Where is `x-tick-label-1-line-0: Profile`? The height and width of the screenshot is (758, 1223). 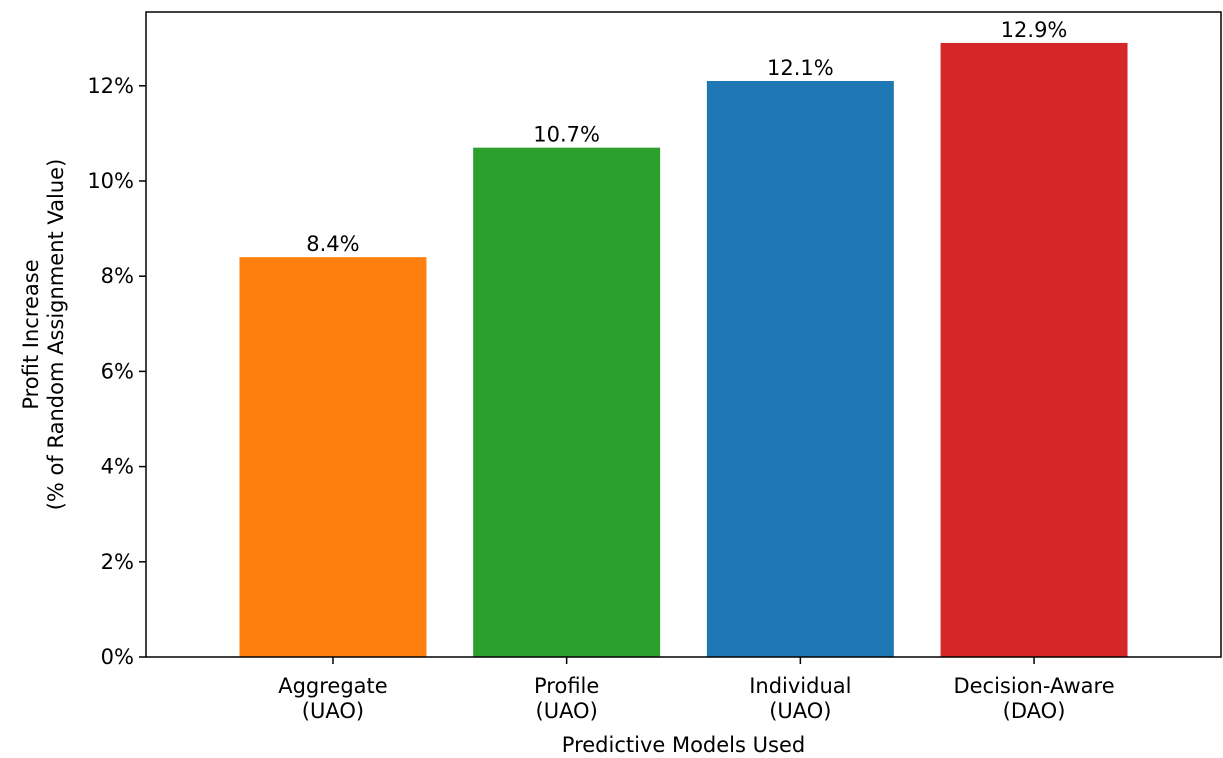
x-tick-label-1-line-0: Profile is located at coordinates (566, 686).